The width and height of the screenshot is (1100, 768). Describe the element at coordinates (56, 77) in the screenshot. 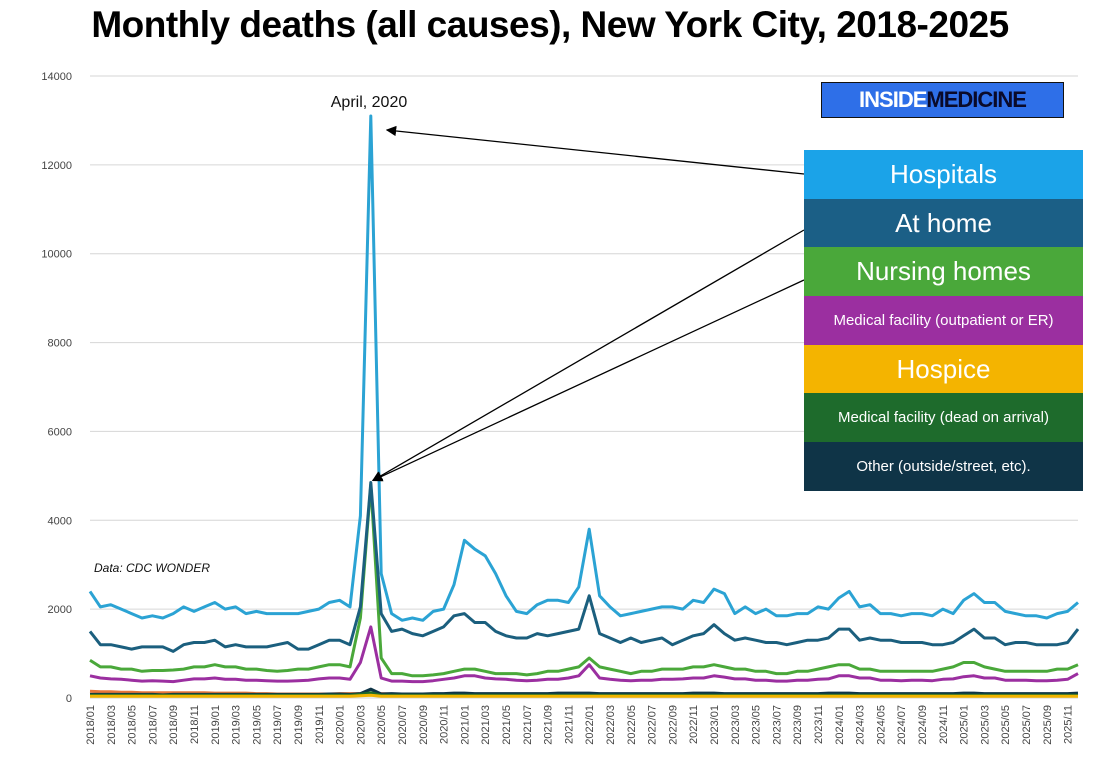

I see `y-tick-label: 14000` at that location.